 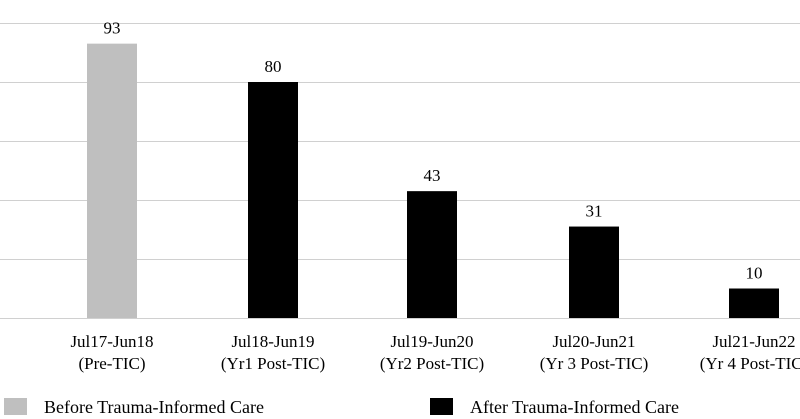 I want to click on x-tick-label: (Pre-TIC), so click(x=111, y=363).